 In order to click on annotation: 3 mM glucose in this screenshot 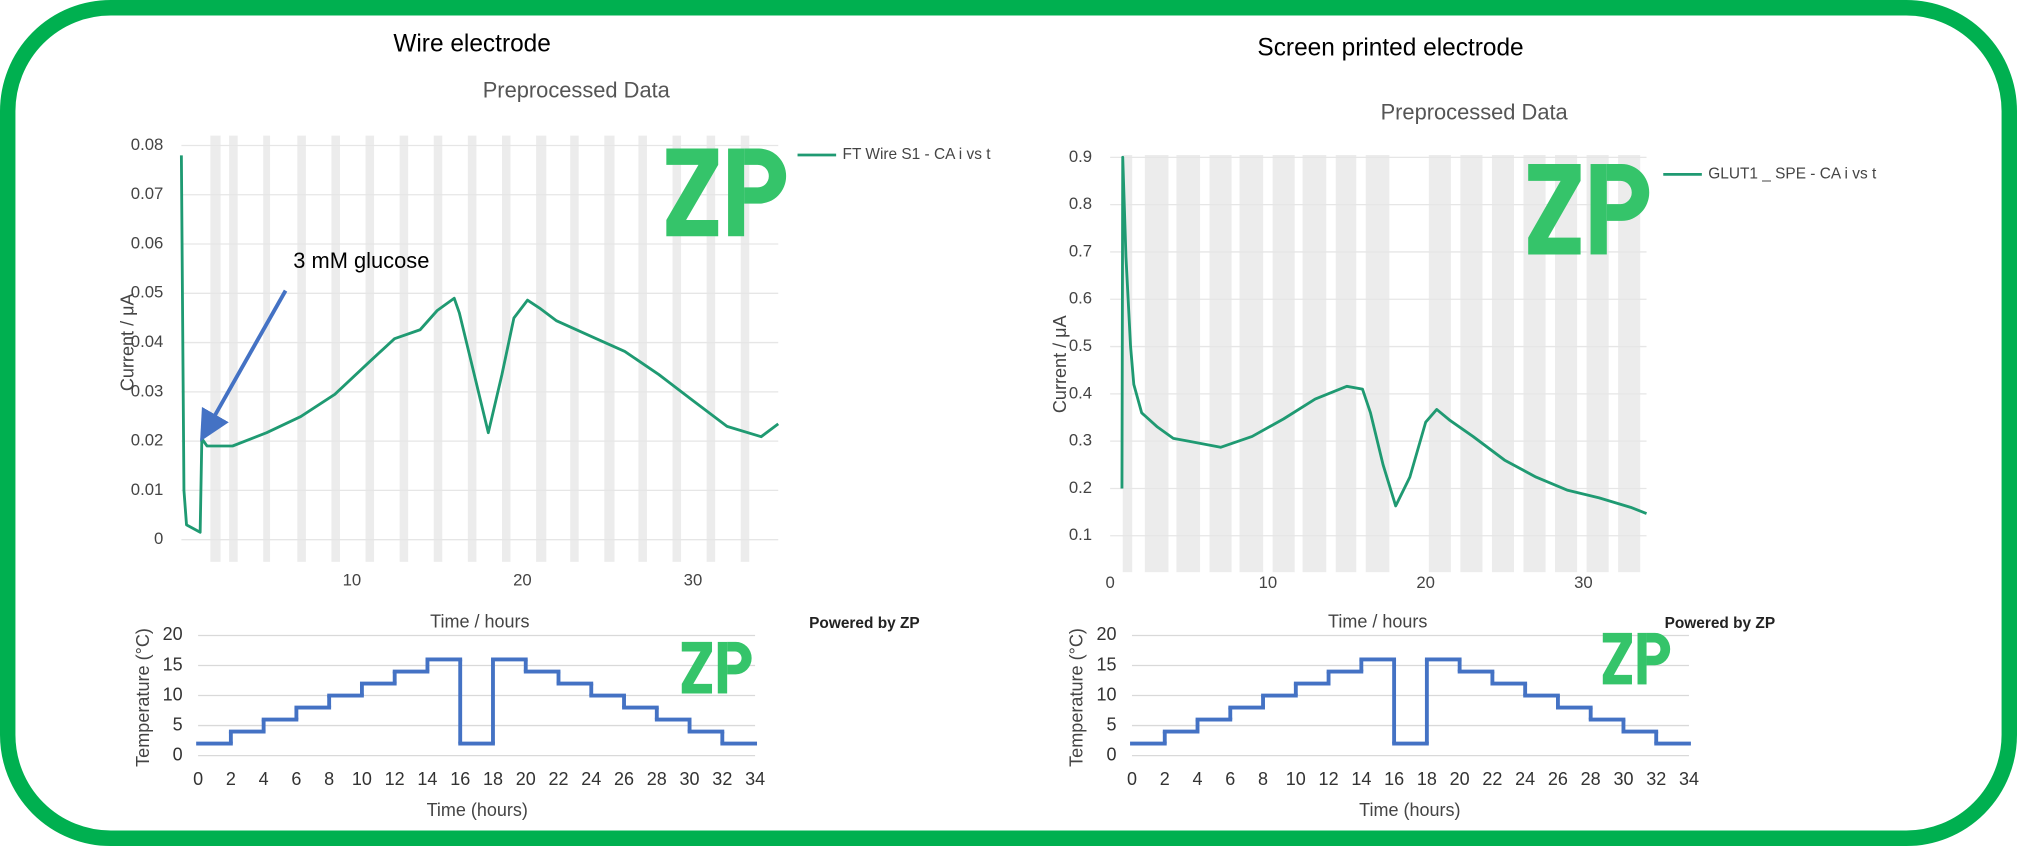, I will do `click(361, 260)`.